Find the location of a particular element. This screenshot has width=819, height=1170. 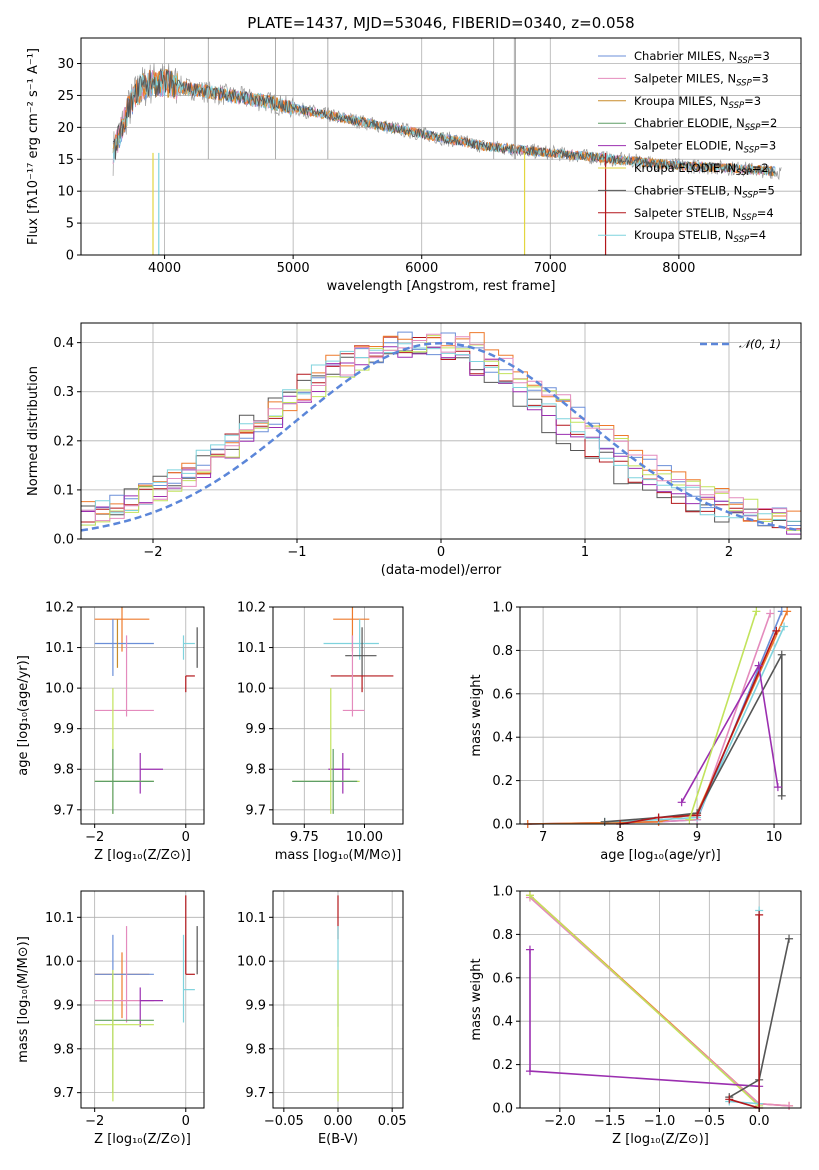

x-axis-label: age [log₁₀(age/yr)] is located at coordinates (660, 855).